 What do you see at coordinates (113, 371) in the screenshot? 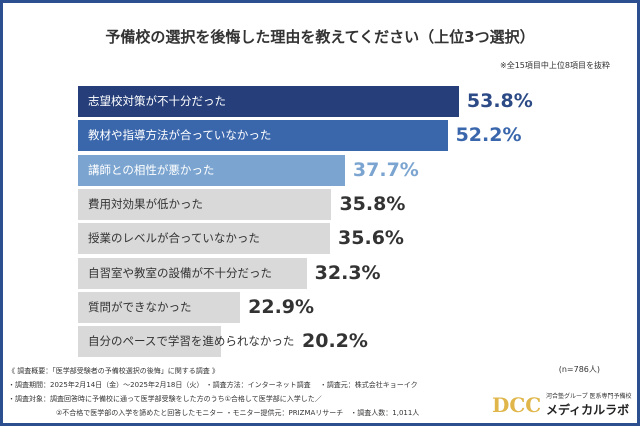
I see `footer-line-1: 《 調査概要：「医学部受験者の予備校選択の後悔」に関する調査 》` at bounding box center [113, 371].